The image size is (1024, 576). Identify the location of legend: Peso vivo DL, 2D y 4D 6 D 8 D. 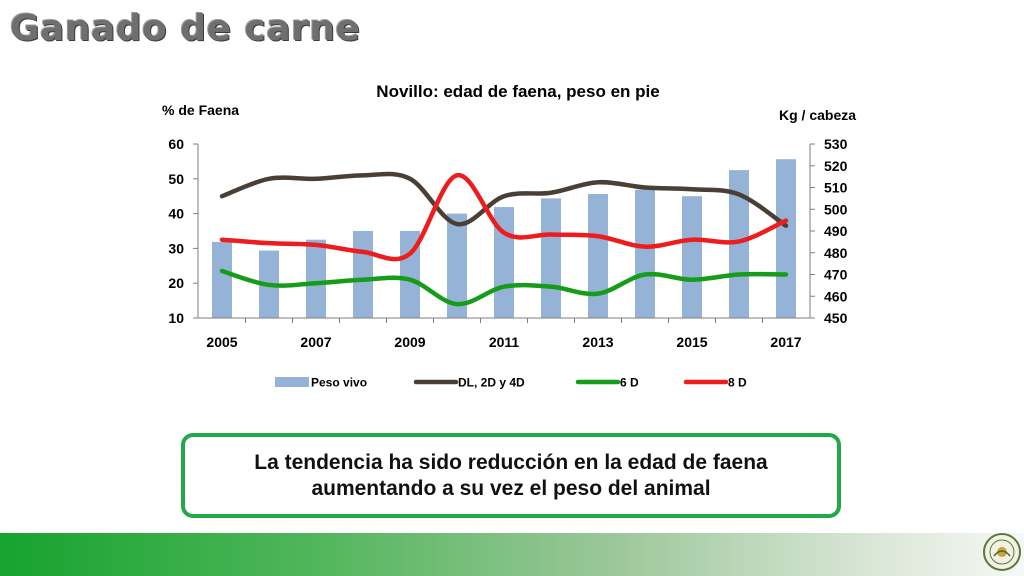
(511, 383).